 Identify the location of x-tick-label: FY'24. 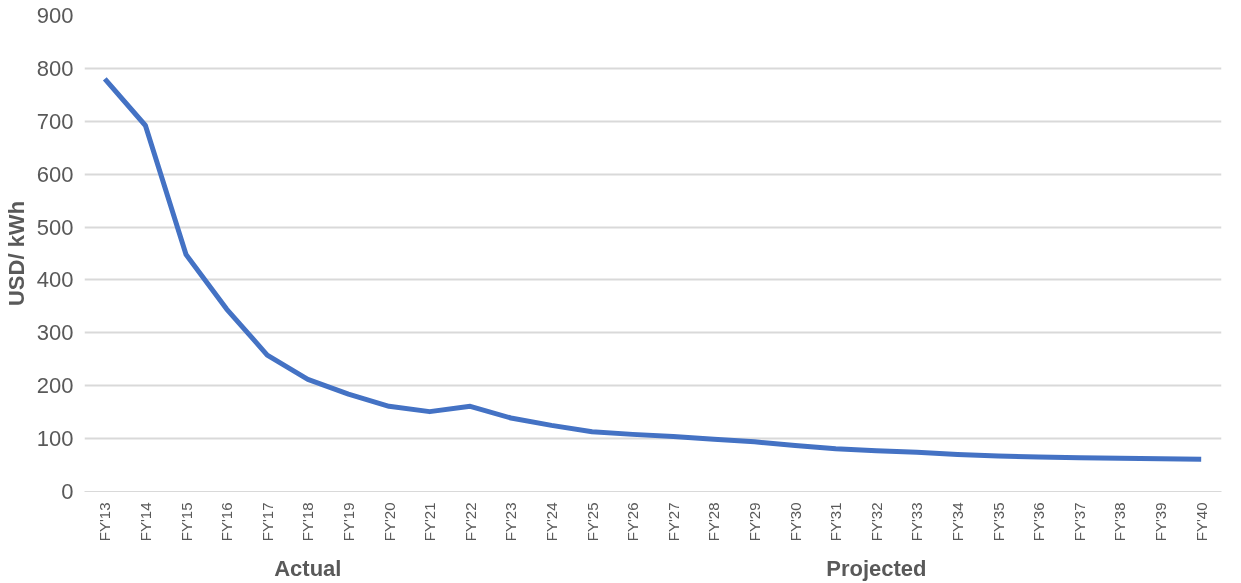
(551, 522).